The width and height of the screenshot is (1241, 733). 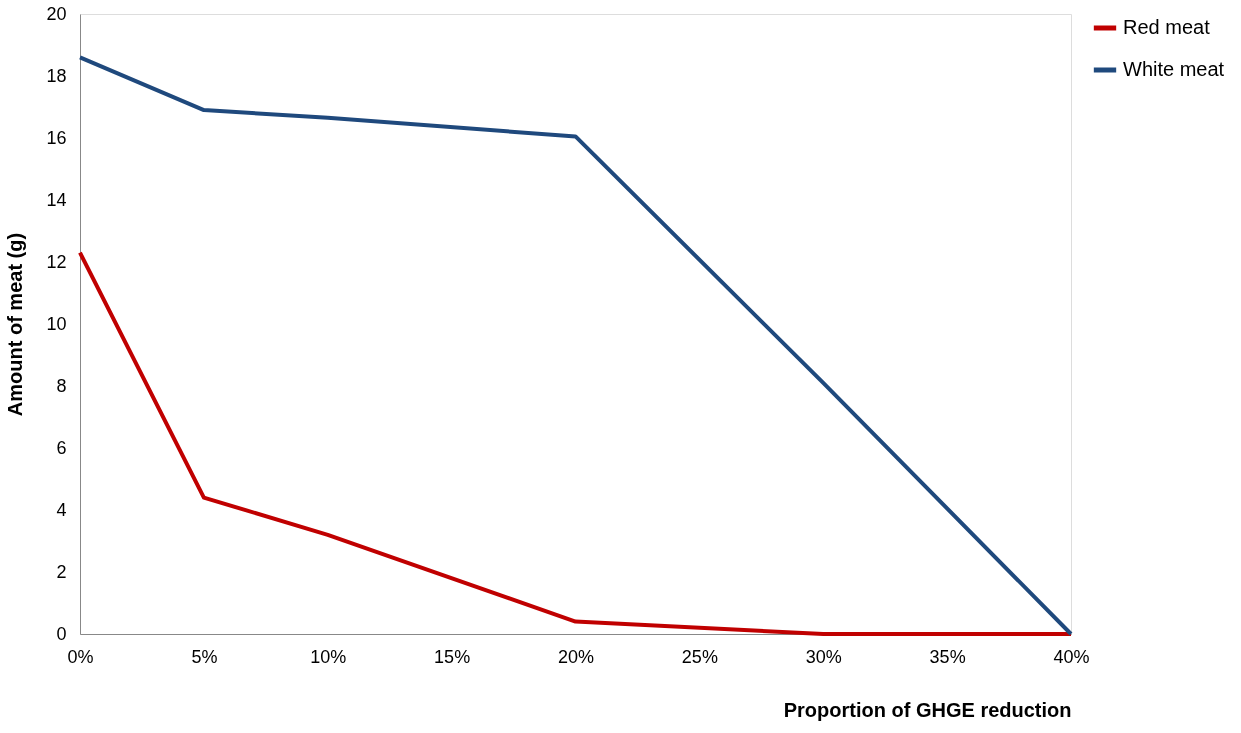 I want to click on x-tick-label: 40%, so click(x=1071, y=656).